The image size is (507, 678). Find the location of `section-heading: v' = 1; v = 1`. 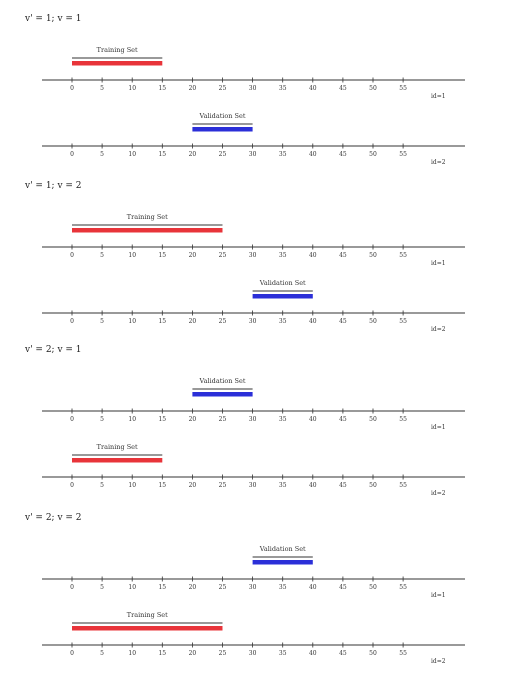

section-heading: v' = 1; v = 1 is located at coordinates (53, 19).